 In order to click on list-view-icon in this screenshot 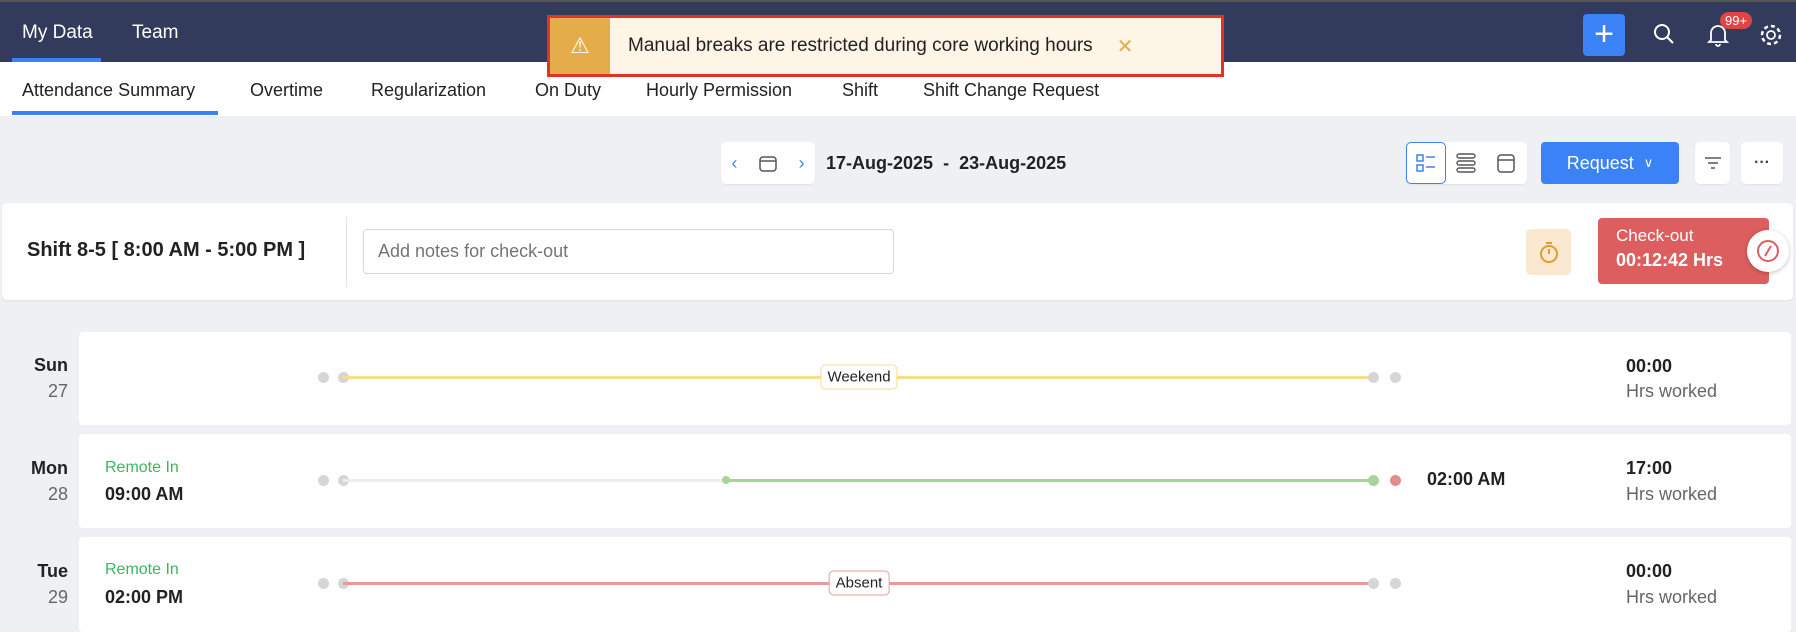, I will do `click(1466, 163)`.